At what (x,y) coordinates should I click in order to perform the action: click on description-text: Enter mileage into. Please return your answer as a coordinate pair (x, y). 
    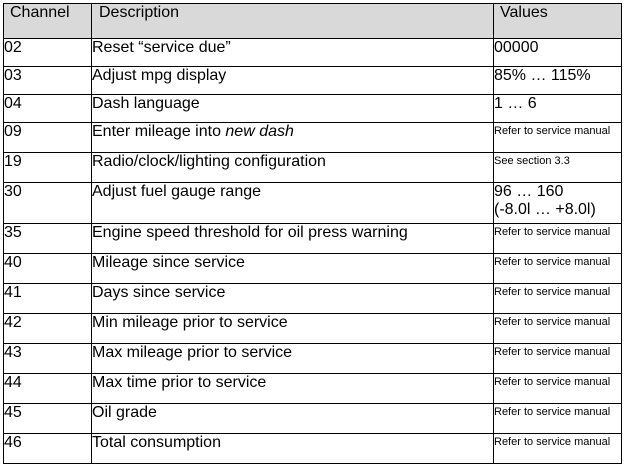
    Looking at the image, I should click on (159, 132).